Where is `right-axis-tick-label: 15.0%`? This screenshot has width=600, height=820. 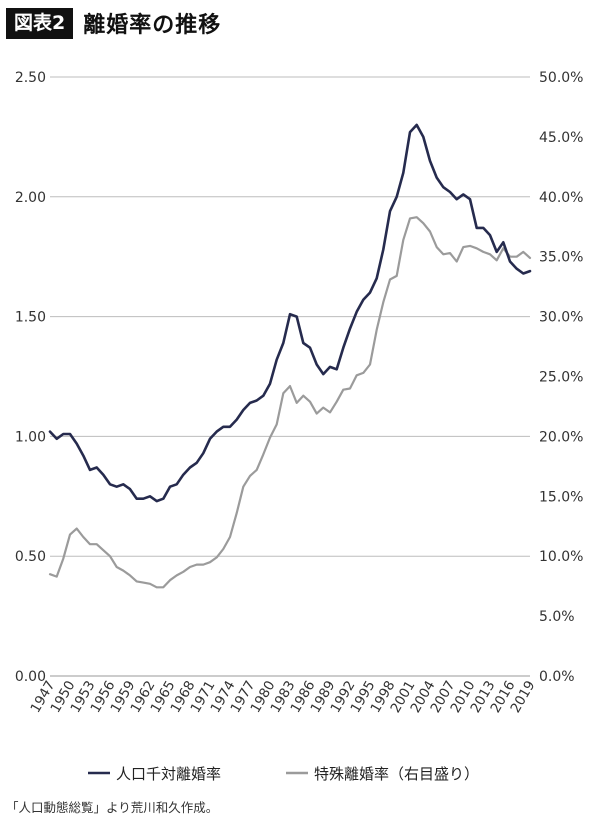
right-axis-tick-label: 15.0% is located at coordinates (561, 497).